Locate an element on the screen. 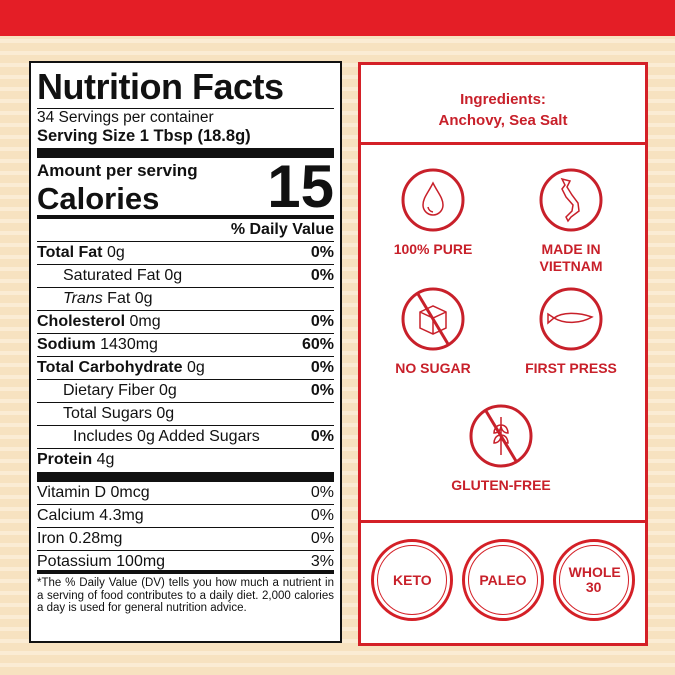  vietnam-map-icon is located at coordinates (571, 200).